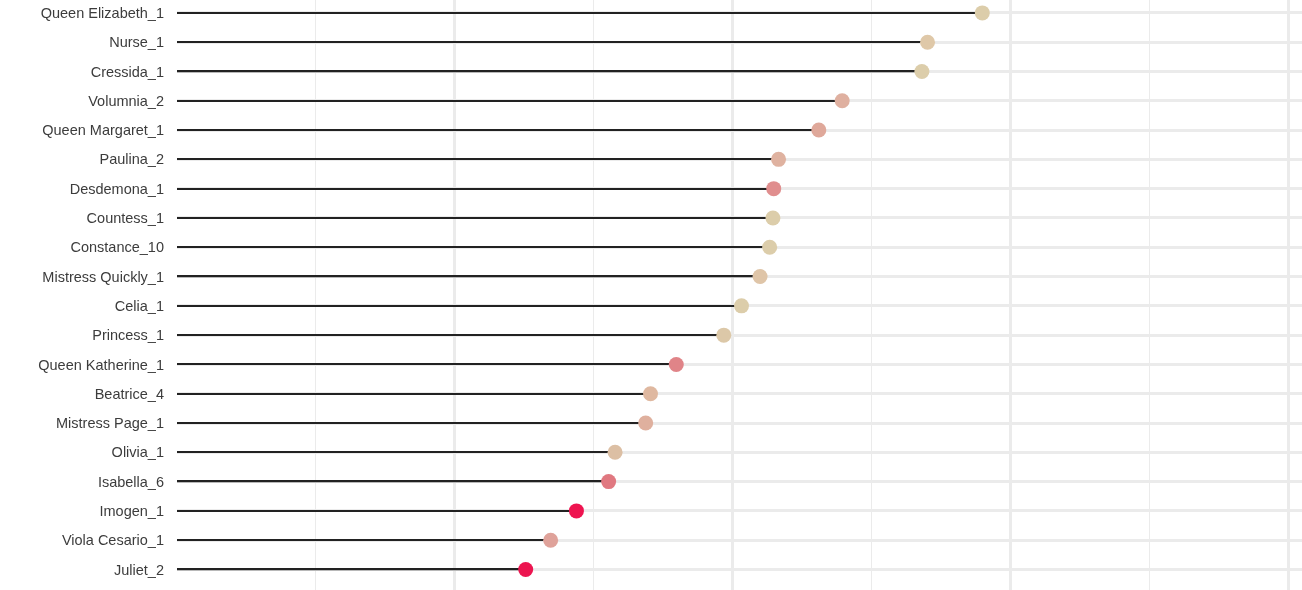 The width and height of the screenshot is (1302, 590). What do you see at coordinates (110, 423) in the screenshot?
I see `y-tick-label: Mistress Page_1` at bounding box center [110, 423].